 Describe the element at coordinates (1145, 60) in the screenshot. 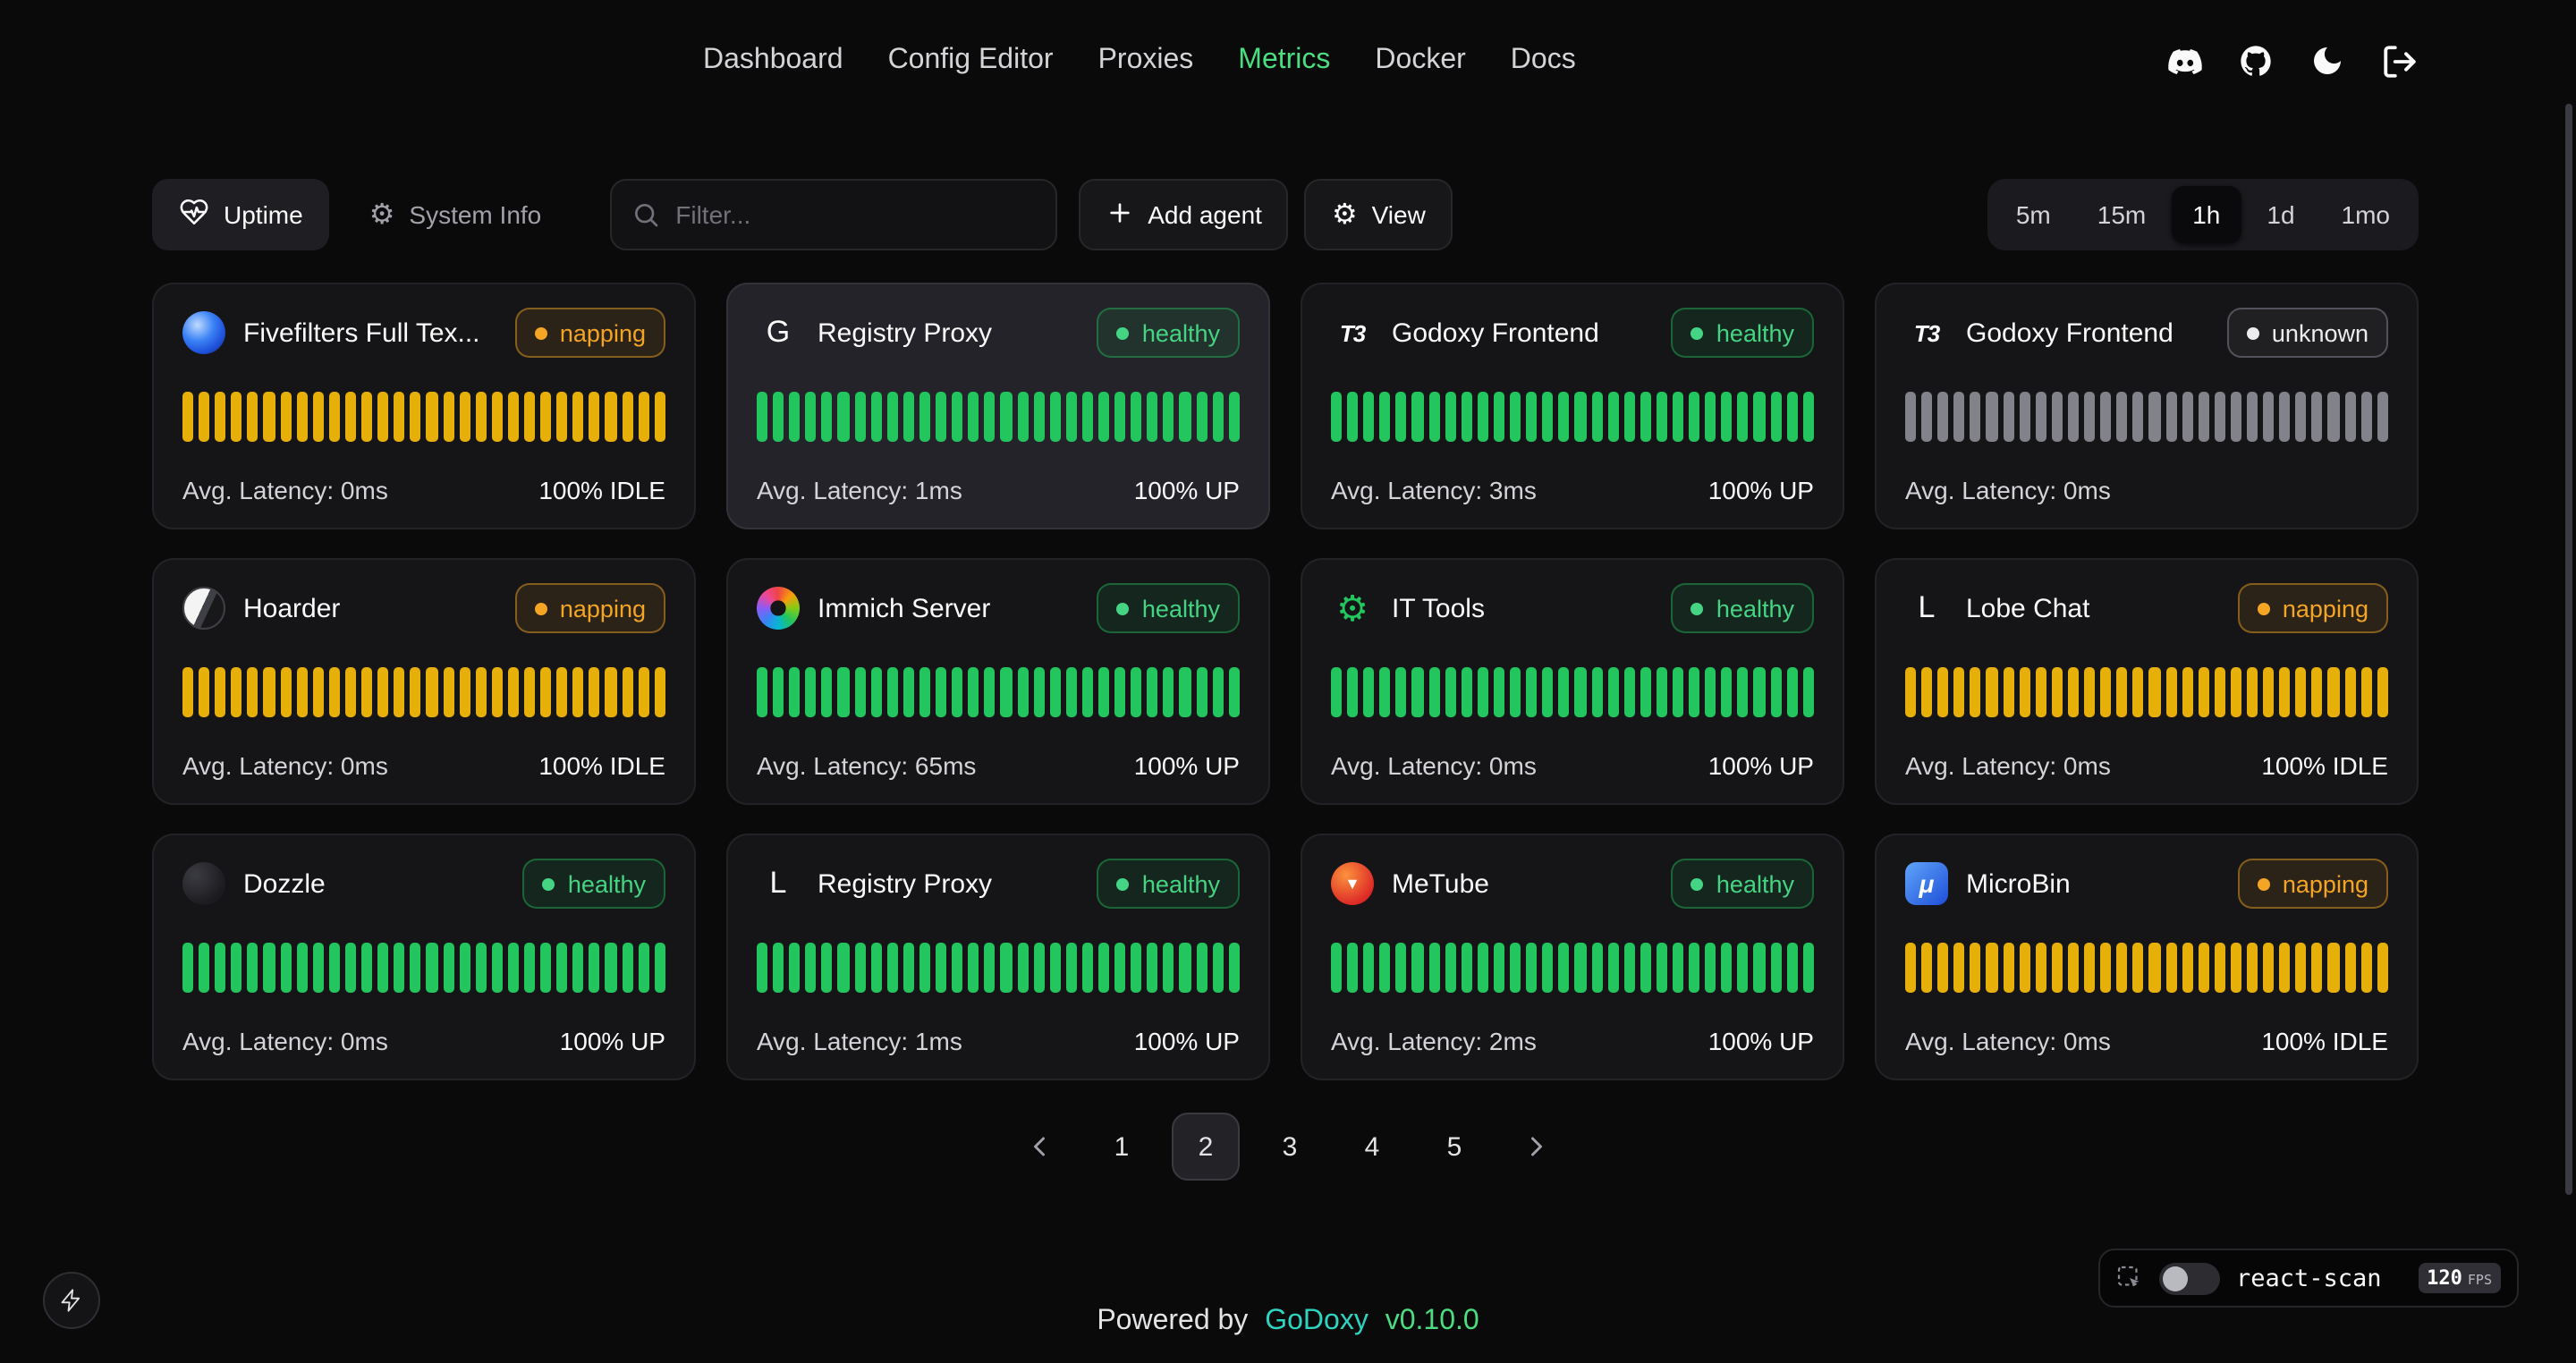

I see `nav-item-proxies: Proxies` at that location.